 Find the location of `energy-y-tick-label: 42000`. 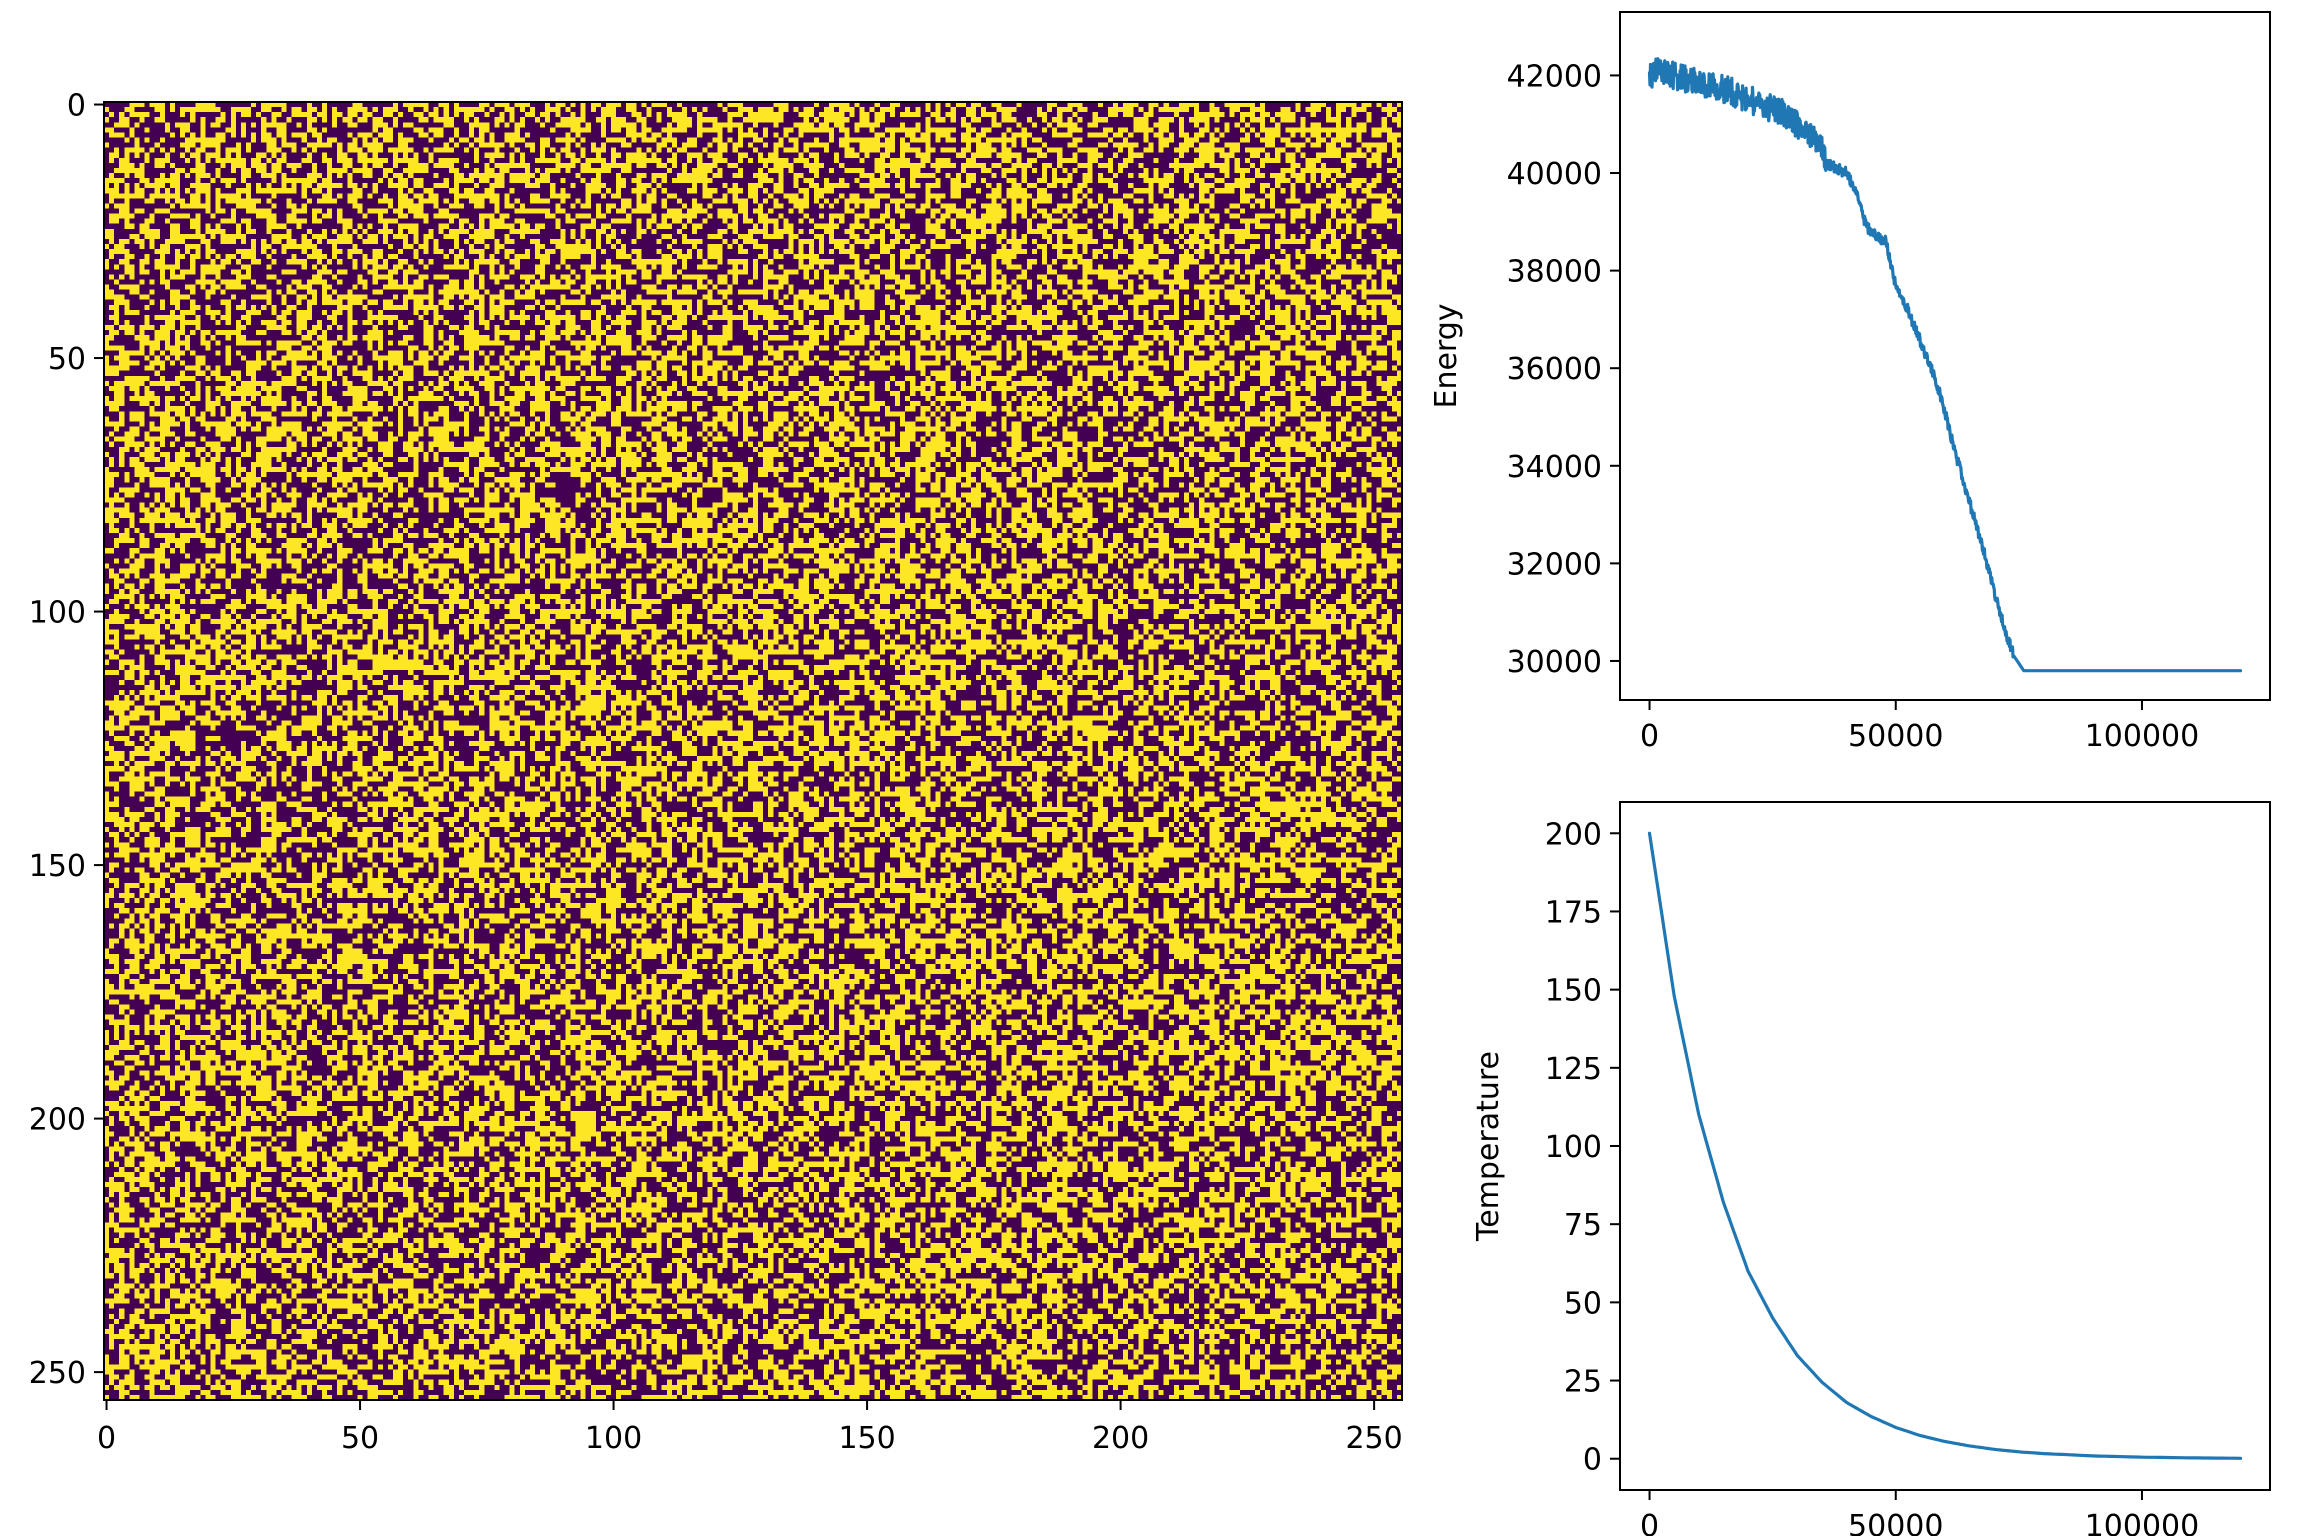

energy-y-tick-label: 42000 is located at coordinates (1554, 76).